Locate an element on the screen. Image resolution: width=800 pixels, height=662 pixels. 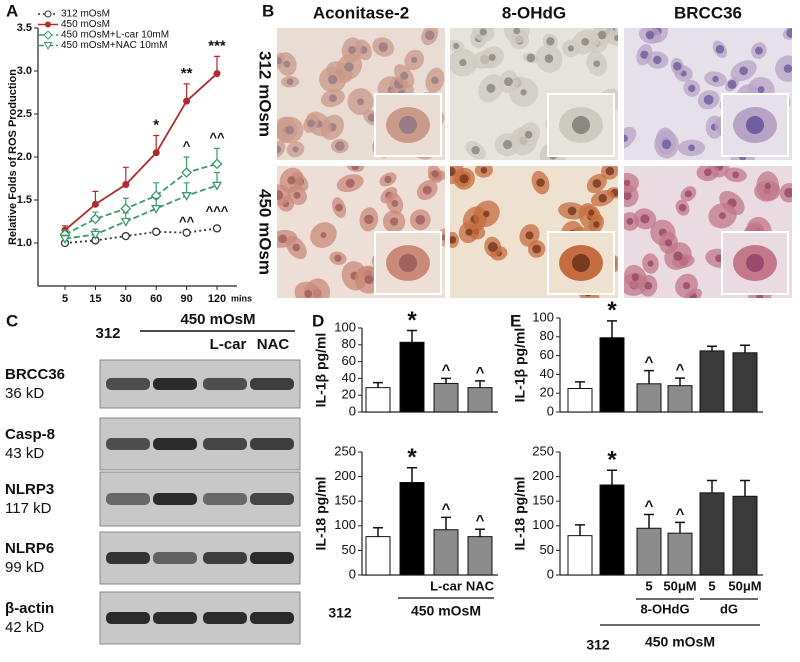
panel-letter: A is located at coordinates (12, 10).